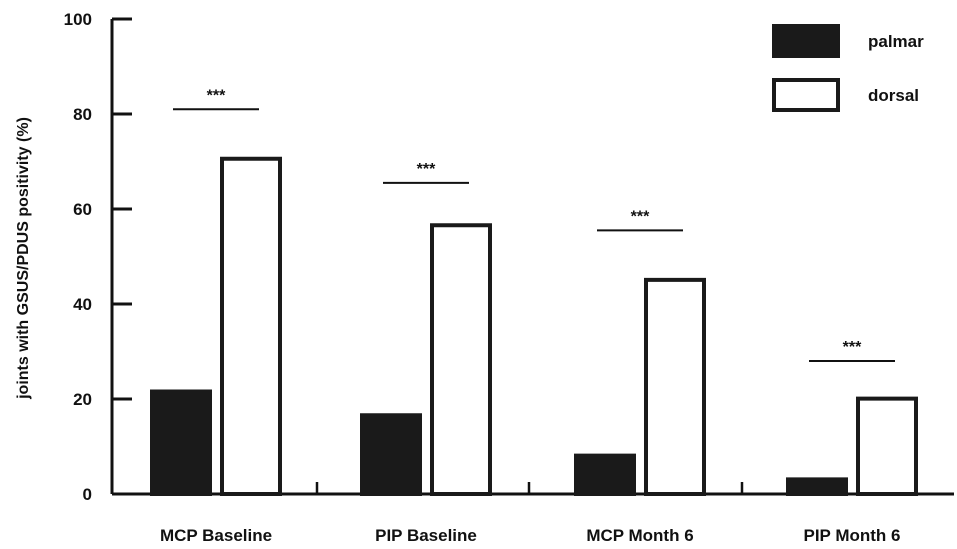 This screenshot has height=549, width=957. I want to click on y-tick-label-60: 60, so click(82, 209).